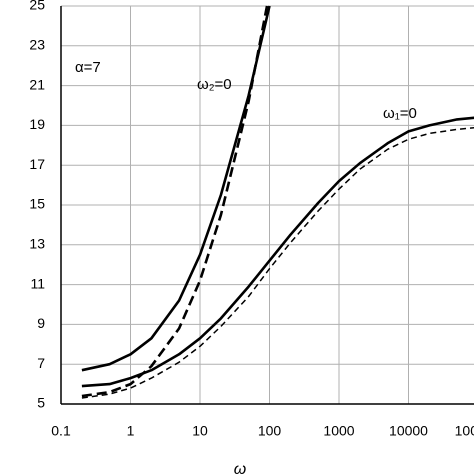 The image size is (474, 474). I want to click on annotation: ω₂=0, so click(214, 84).